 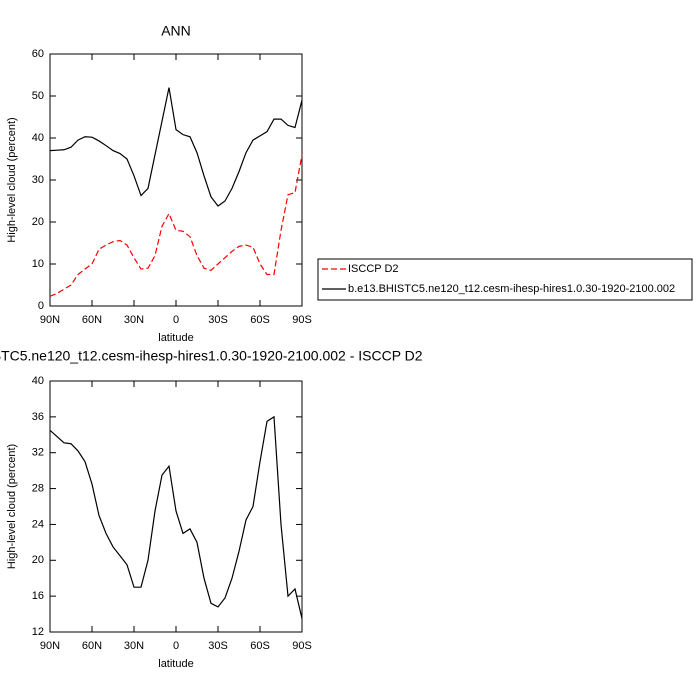 I want to click on y-tick-label: 30, so click(x=38, y=180).